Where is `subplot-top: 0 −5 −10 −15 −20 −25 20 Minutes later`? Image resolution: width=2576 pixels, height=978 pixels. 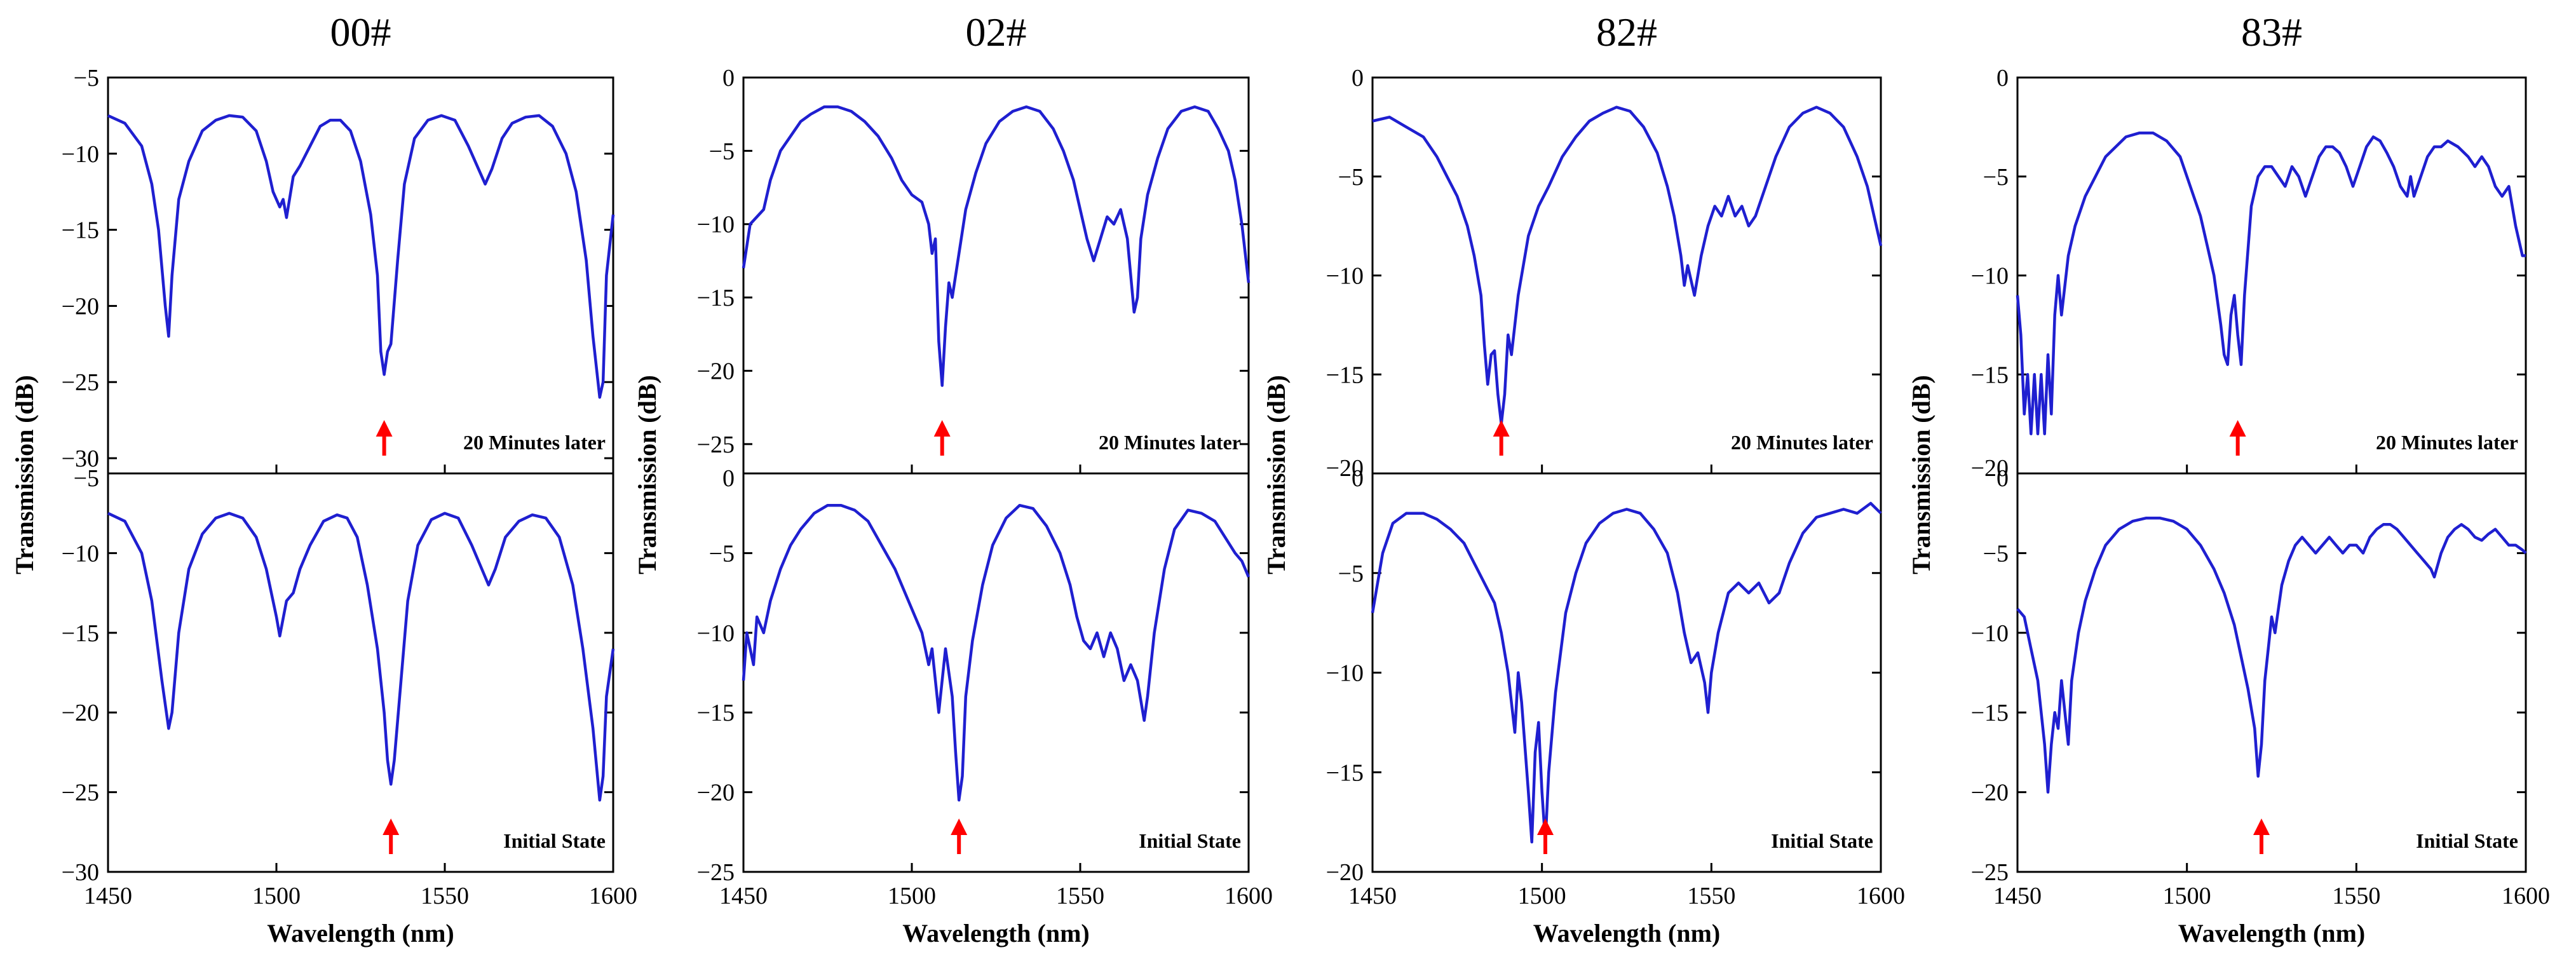
subplot-top: 0 −5 −10 −15 −20 −25 20 Minutes later is located at coordinates (974, 270).